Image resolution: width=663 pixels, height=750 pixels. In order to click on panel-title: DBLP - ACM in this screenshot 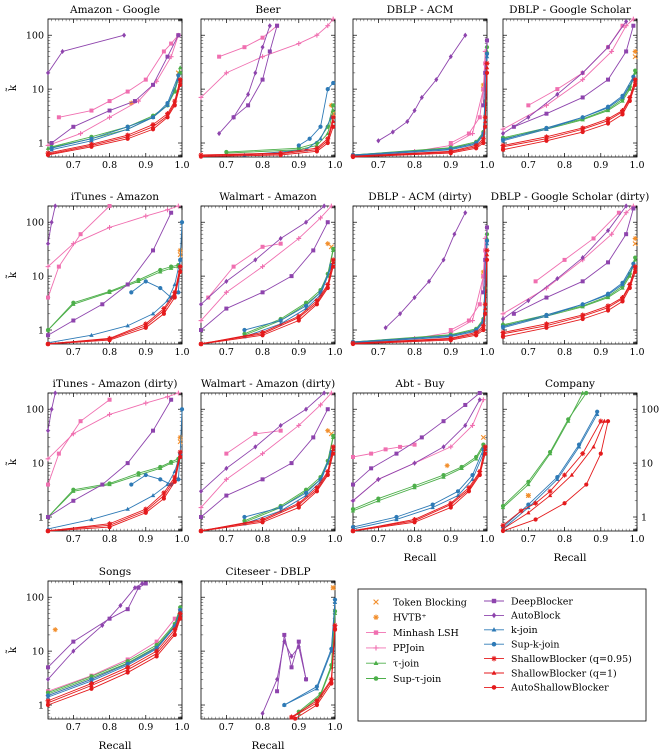, I will do `click(420, 10)`.